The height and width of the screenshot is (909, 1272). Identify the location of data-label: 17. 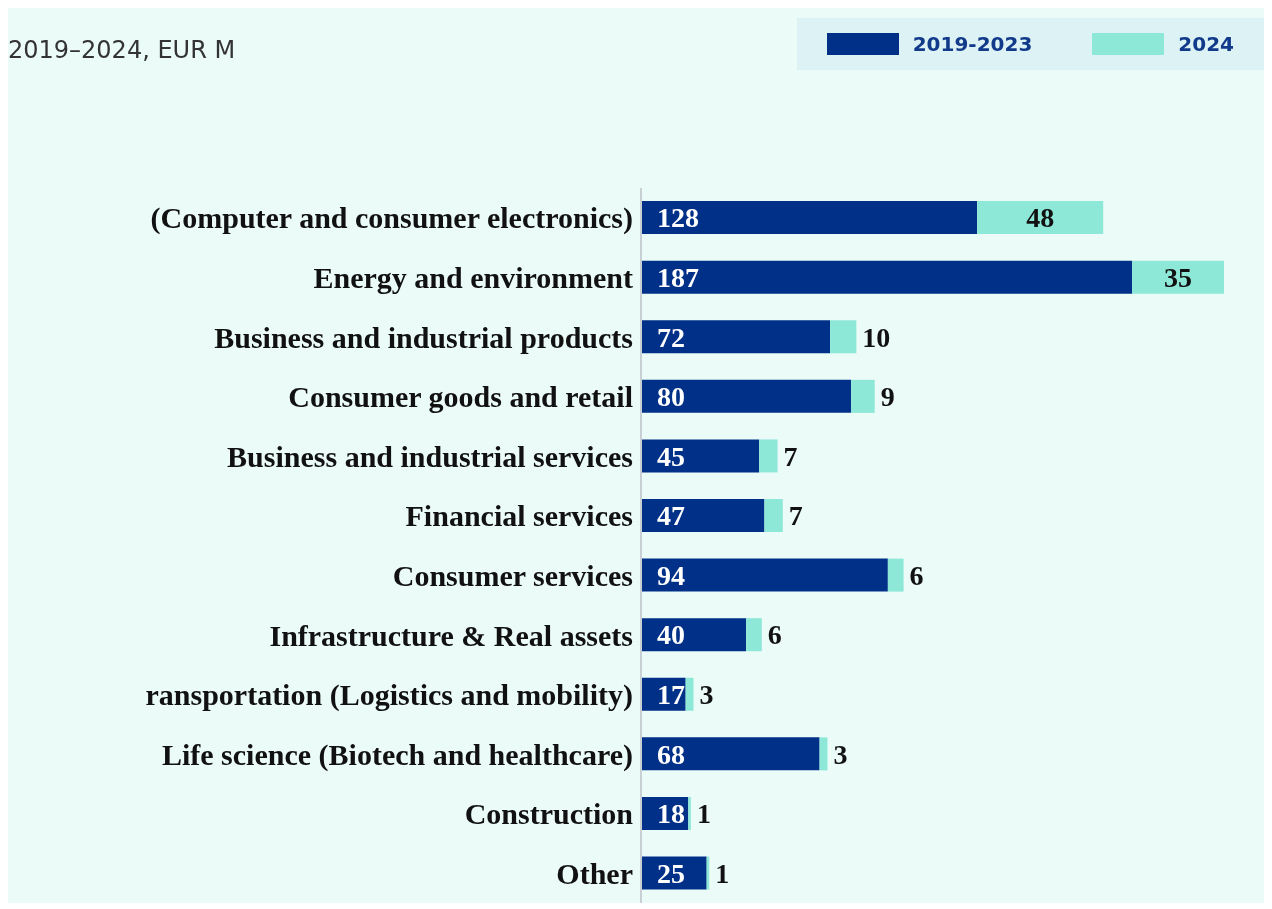
(671, 695).